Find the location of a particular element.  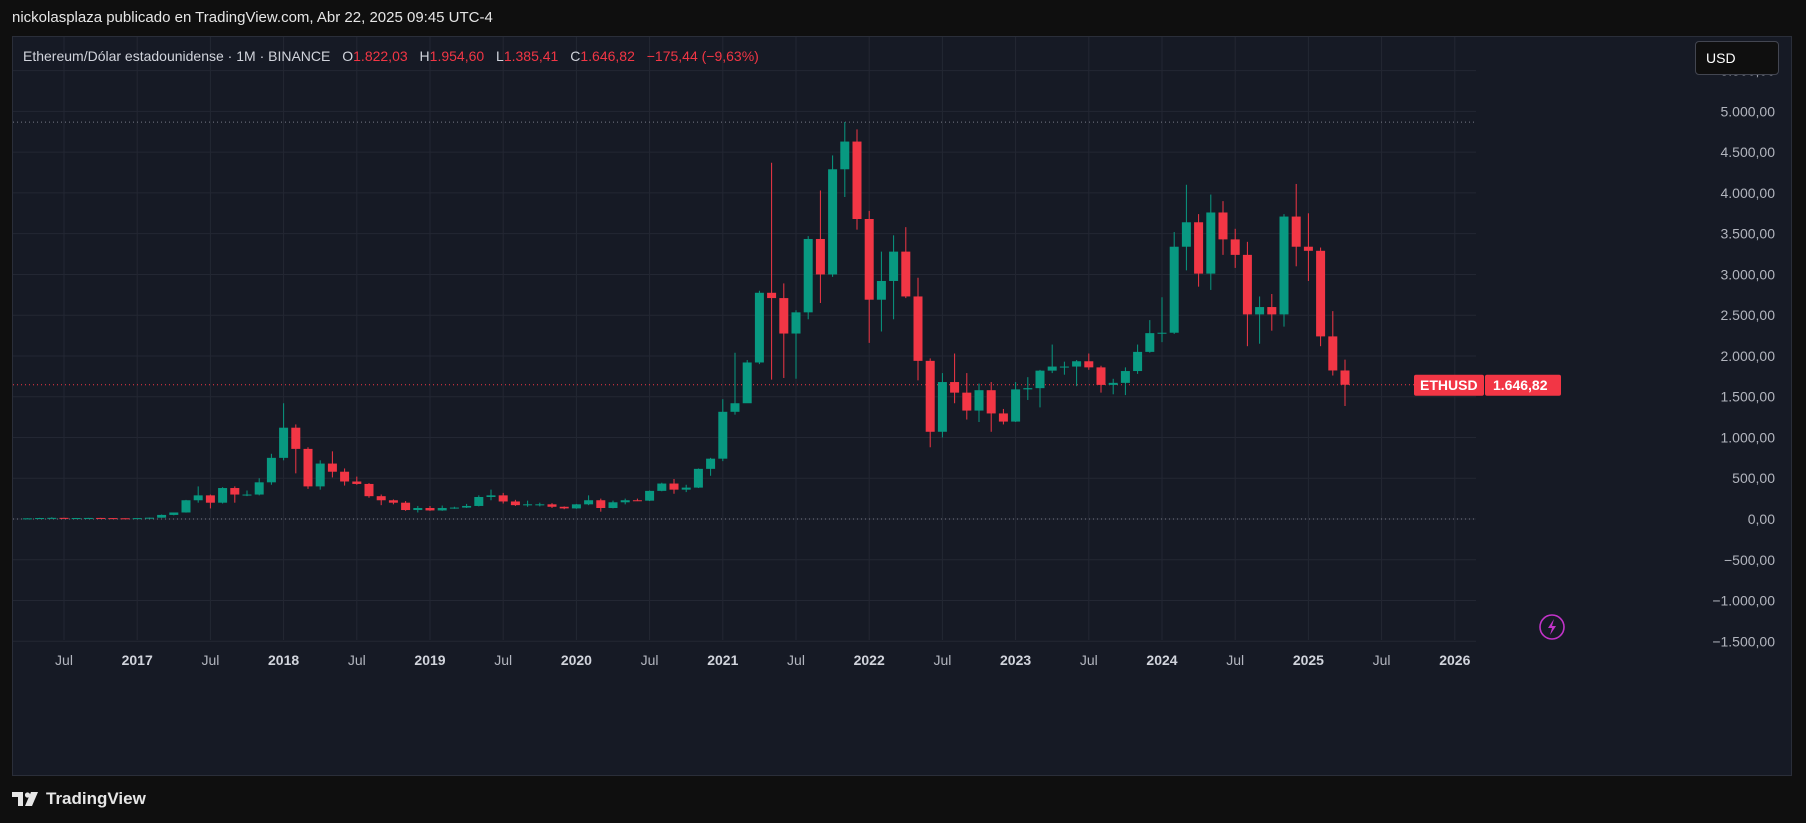

currency-button: USD is located at coordinates (1737, 58).